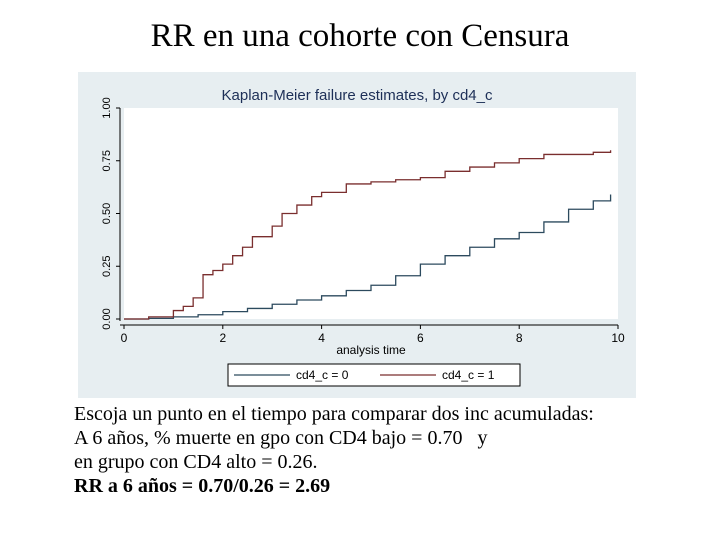  I want to click on x-tick-label: 8, so click(519, 338).